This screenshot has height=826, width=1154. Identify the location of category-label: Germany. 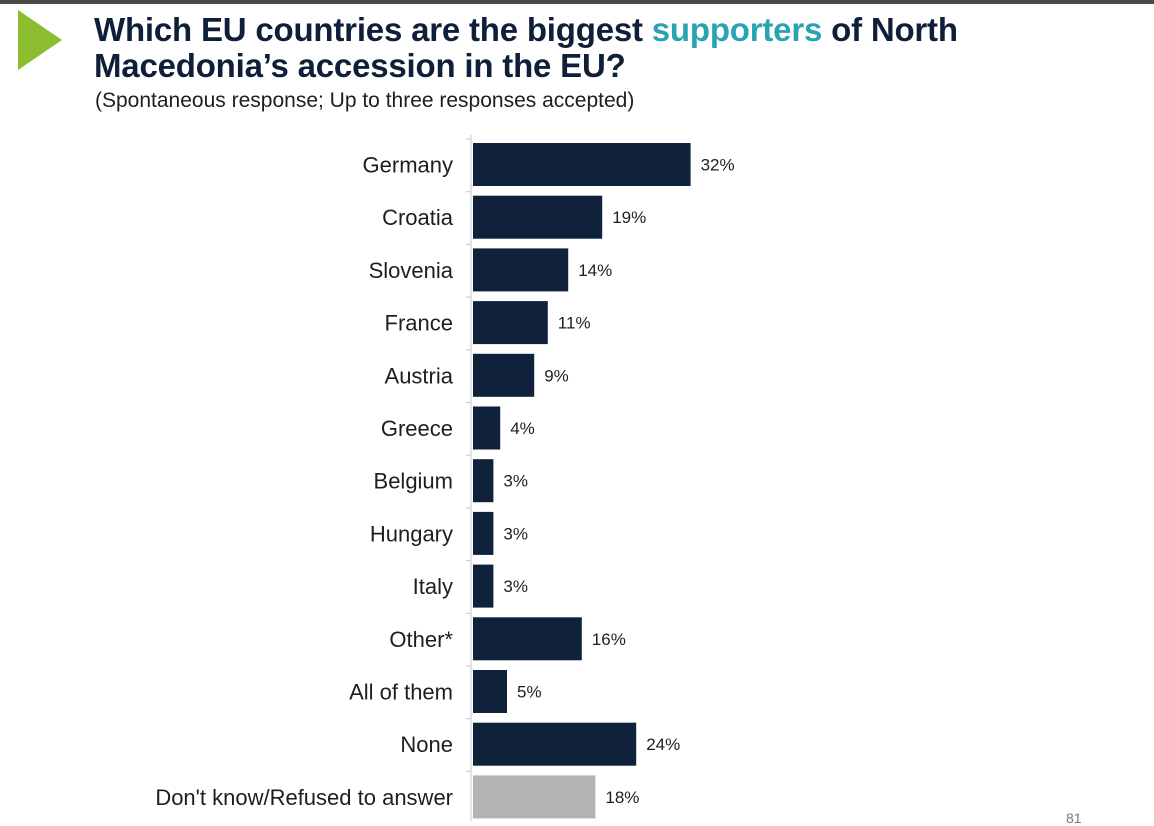
(408, 165).